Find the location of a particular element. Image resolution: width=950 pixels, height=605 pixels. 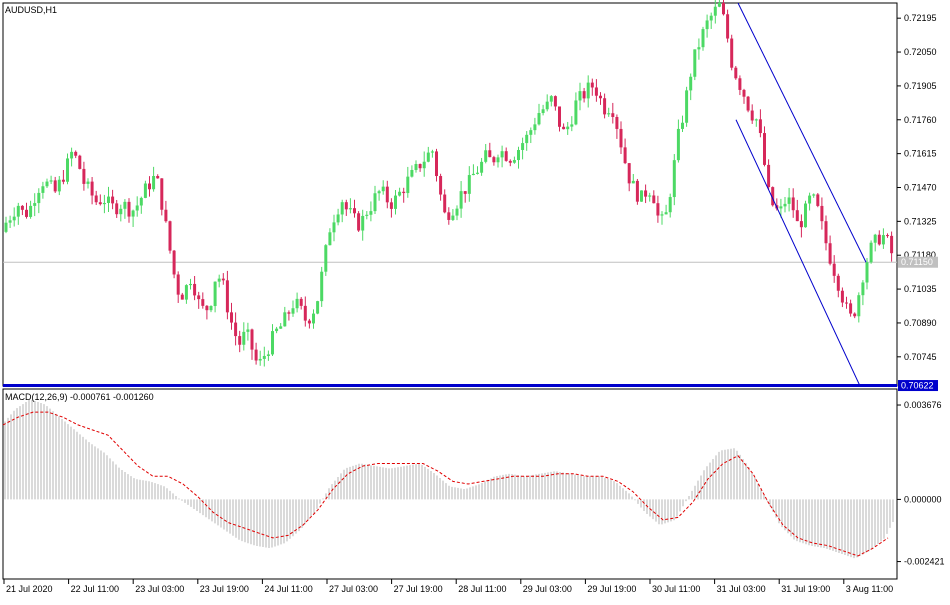

upper-trendline is located at coordinates (802, 132).